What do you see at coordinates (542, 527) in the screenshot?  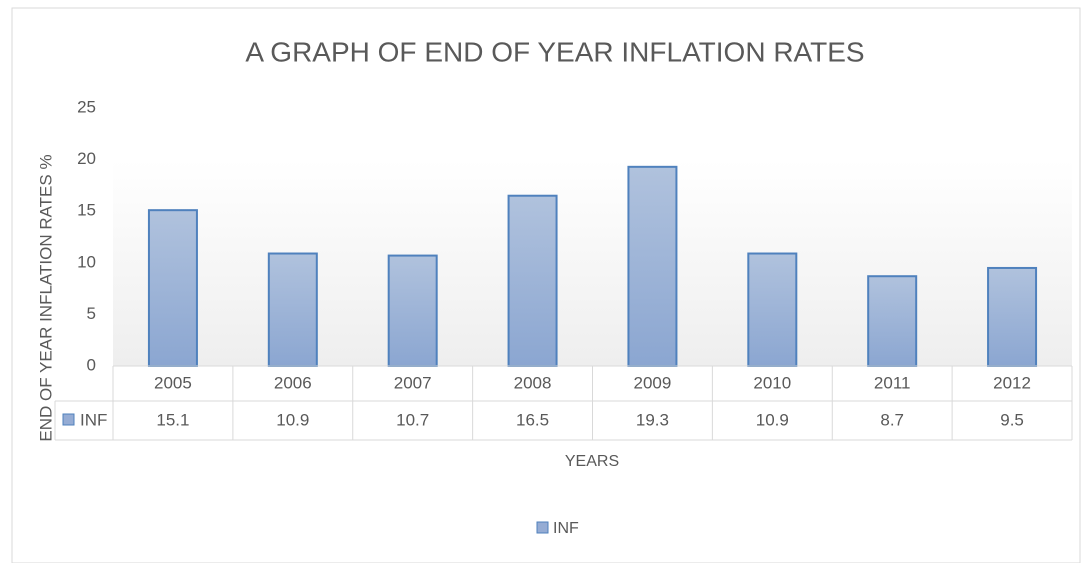 I see `legend-key` at bounding box center [542, 527].